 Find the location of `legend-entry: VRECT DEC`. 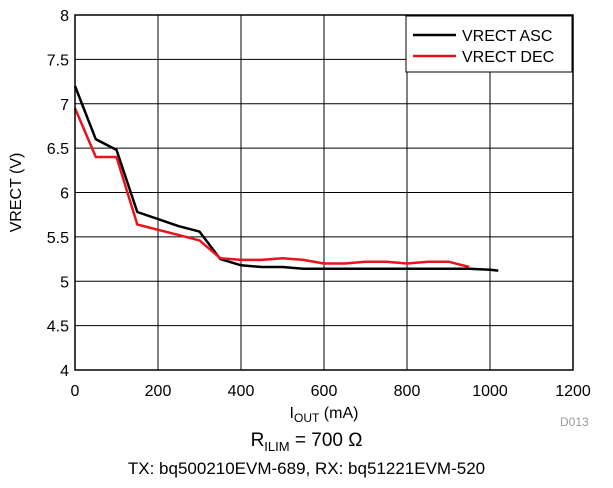

legend-entry: VRECT DEC is located at coordinates (508, 57).